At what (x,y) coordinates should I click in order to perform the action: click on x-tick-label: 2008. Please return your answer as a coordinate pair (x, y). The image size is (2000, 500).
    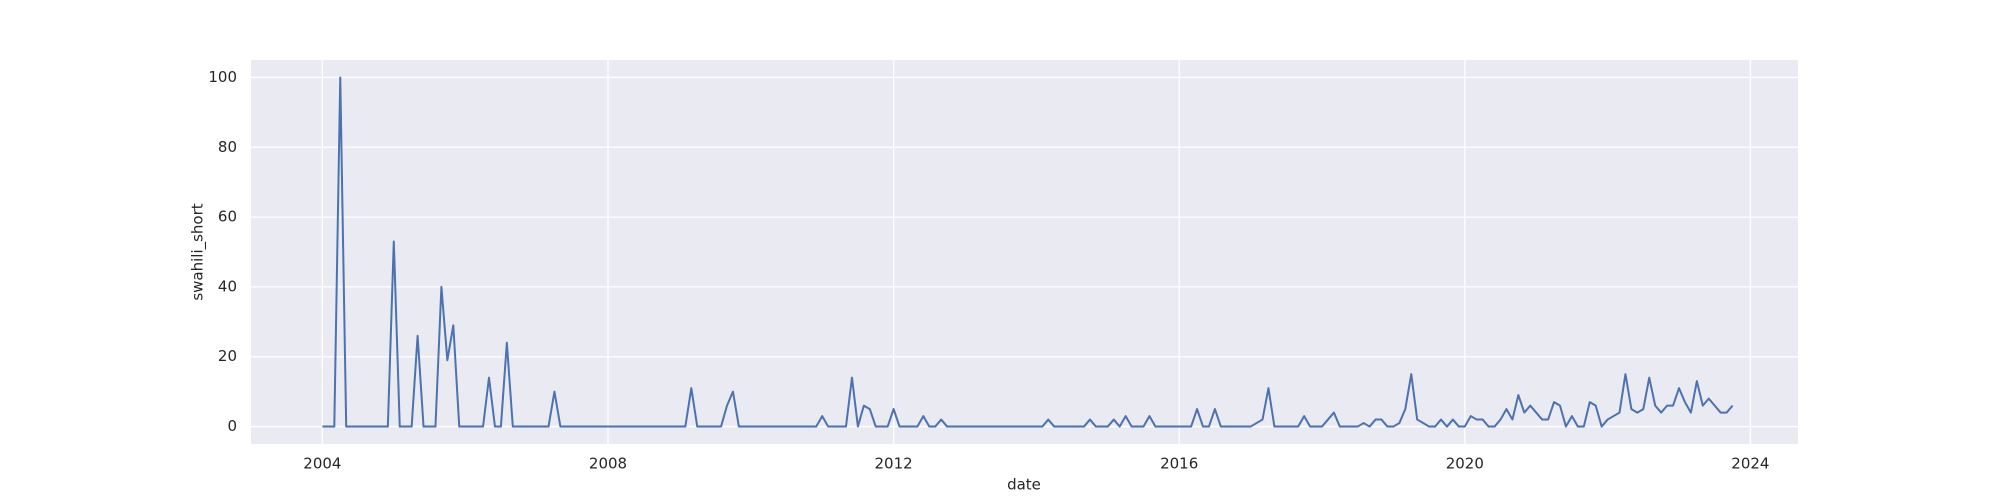
    Looking at the image, I should click on (608, 464).